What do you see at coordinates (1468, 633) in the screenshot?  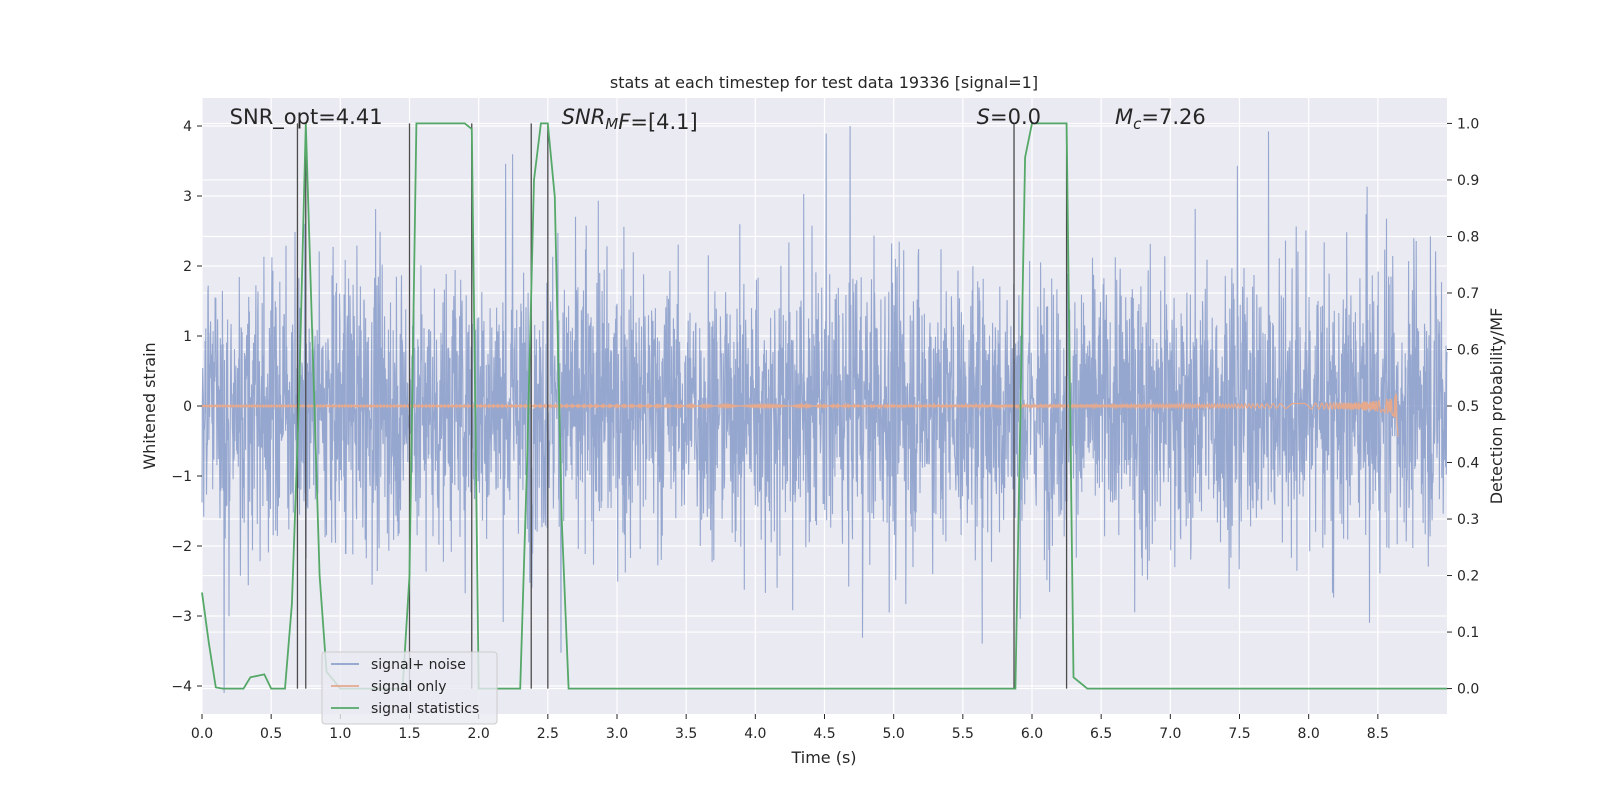 I see `y-right-tick-1: 0.1` at bounding box center [1468, 633].